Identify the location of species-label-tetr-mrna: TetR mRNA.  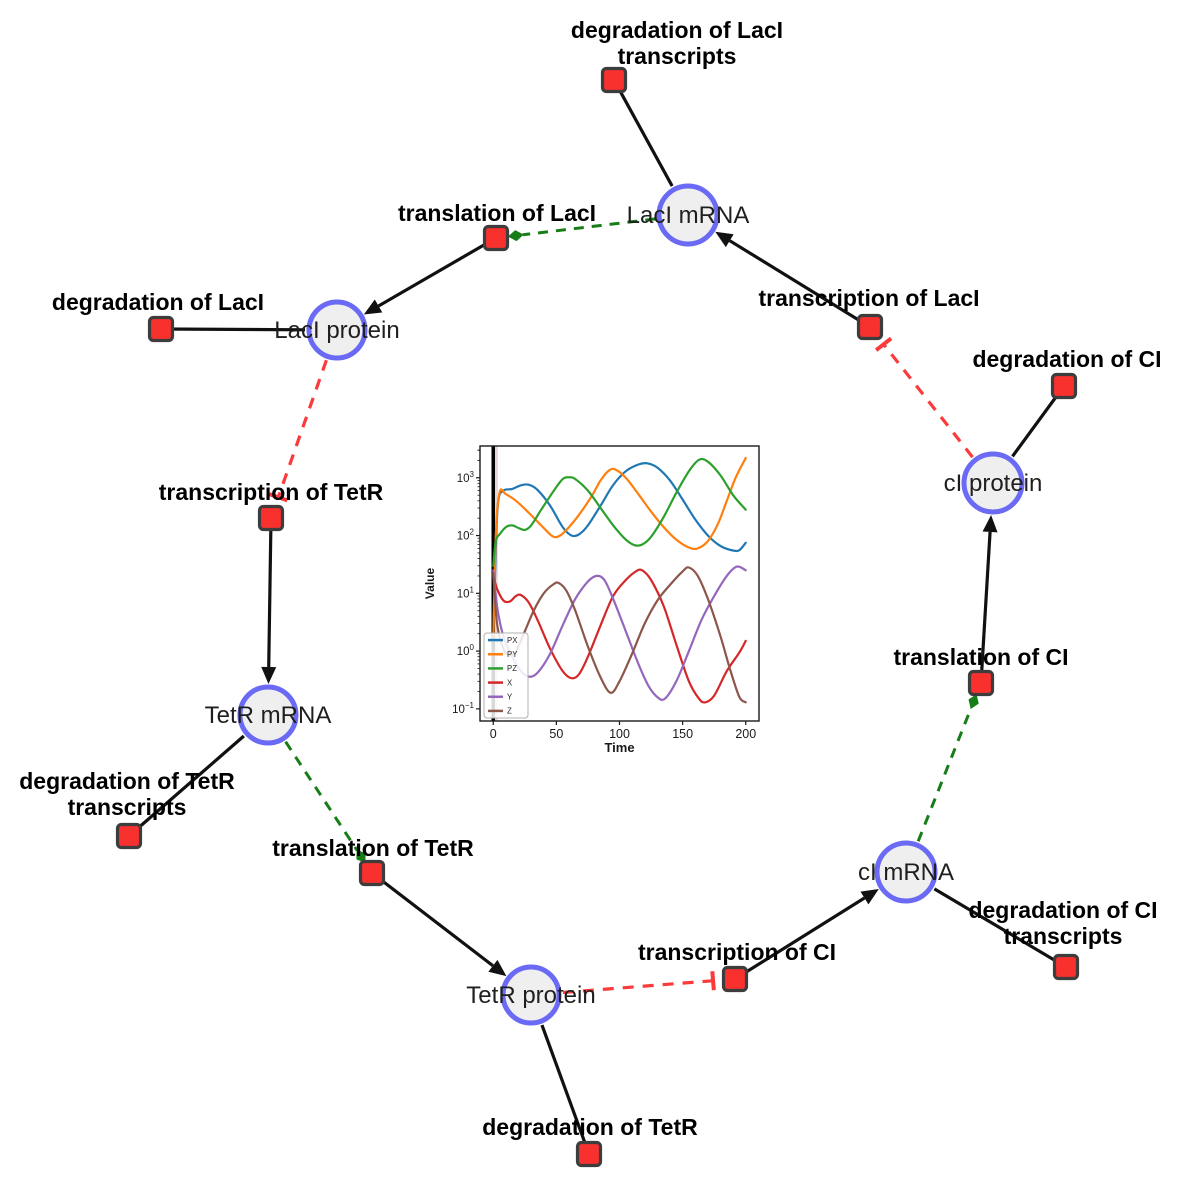
(268, 715).